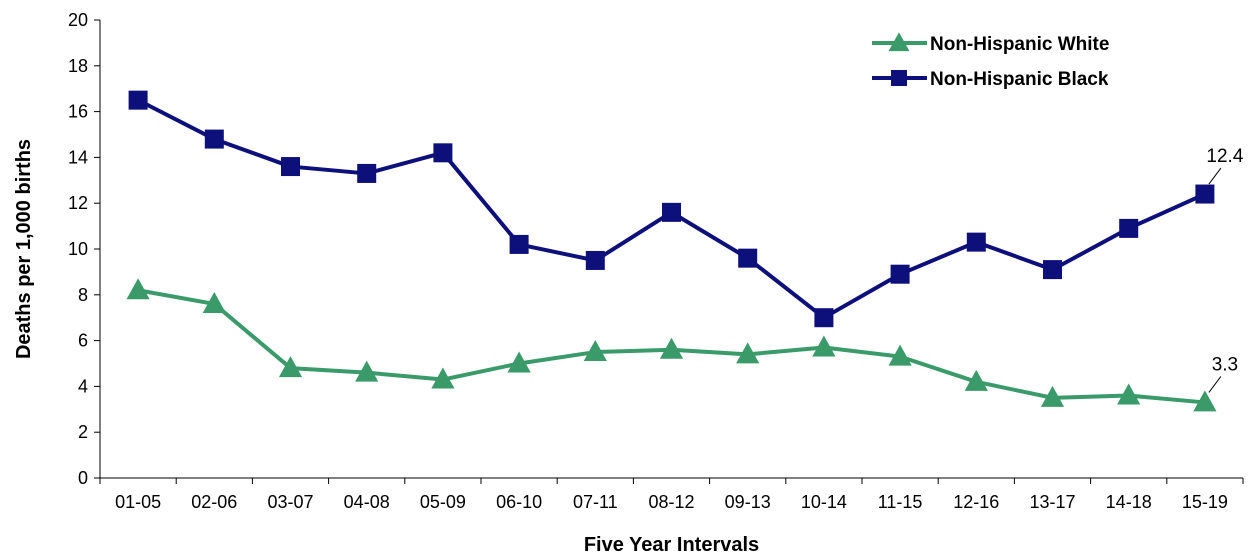  I want to click on x-tick-label: 14-18, so click(1129, 502).